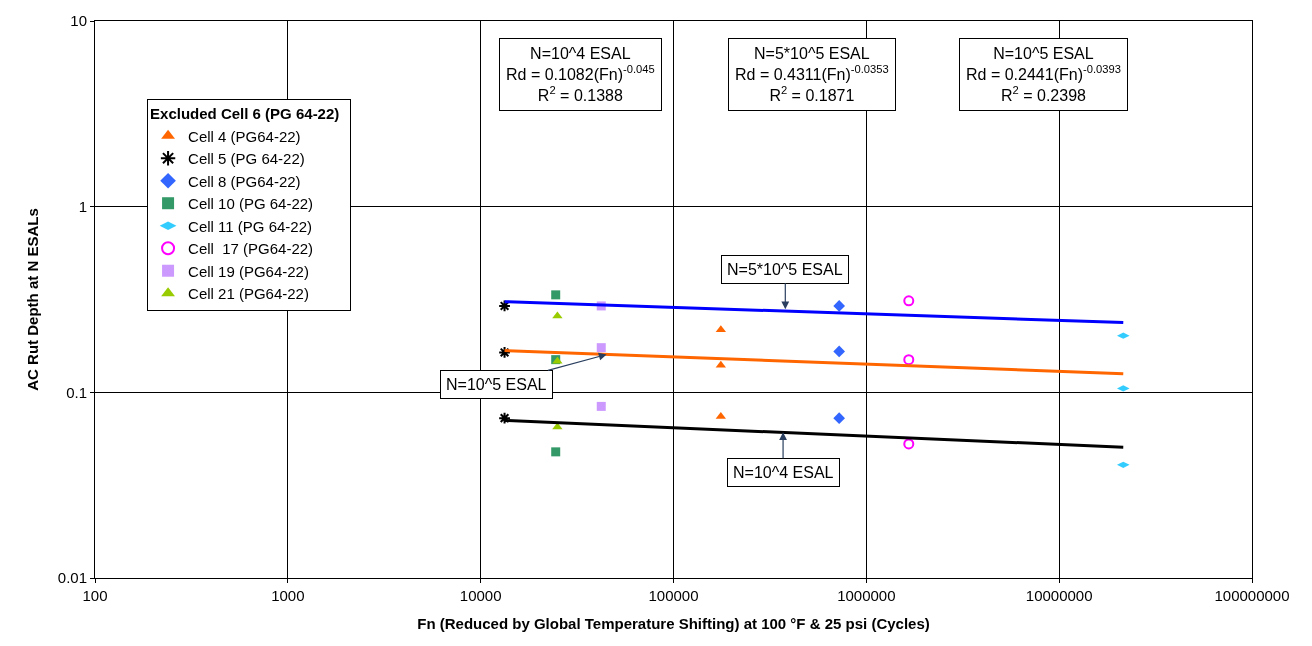 The width and height of the screenshot is (1312, 646). I want to click on legend-title: Excluded Cell 6 (PG 64-22), so click(245, 114).